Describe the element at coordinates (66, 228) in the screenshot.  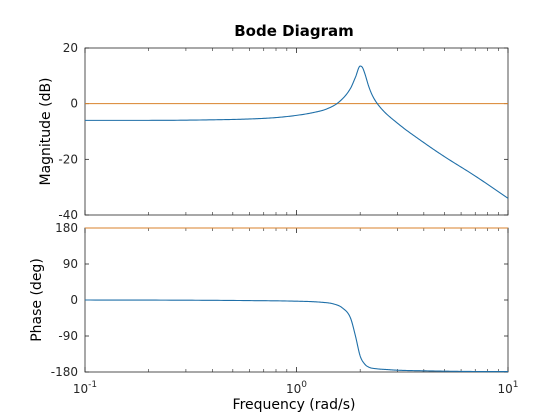
I see `phase-y-tick-label: 180` at that location.